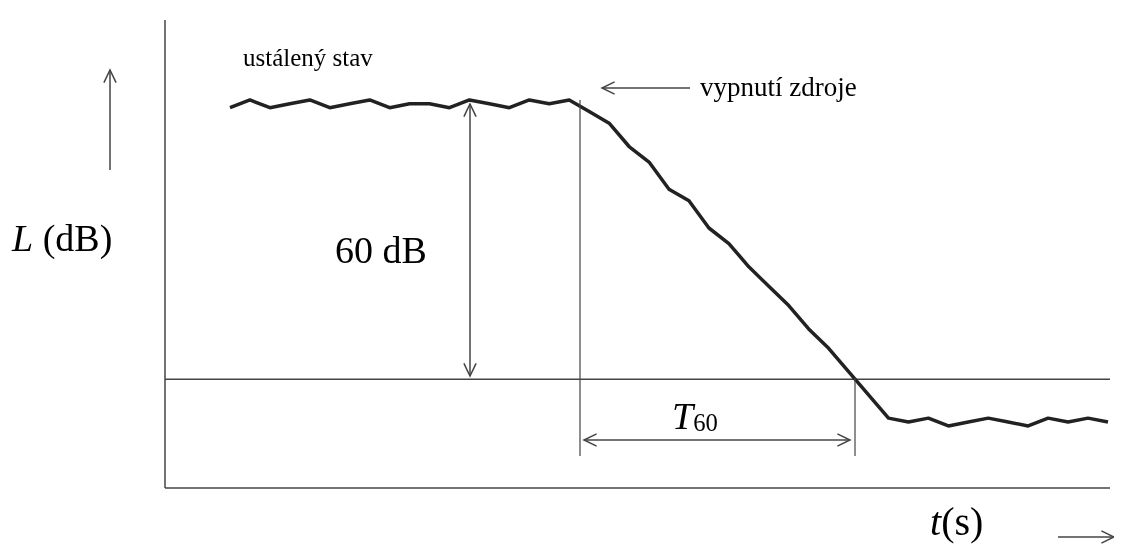  What do you see at coordinates (778, 87) in the screenshot?
I see `annotation: vypnutí zdroje` at bounding box center [778, 87].